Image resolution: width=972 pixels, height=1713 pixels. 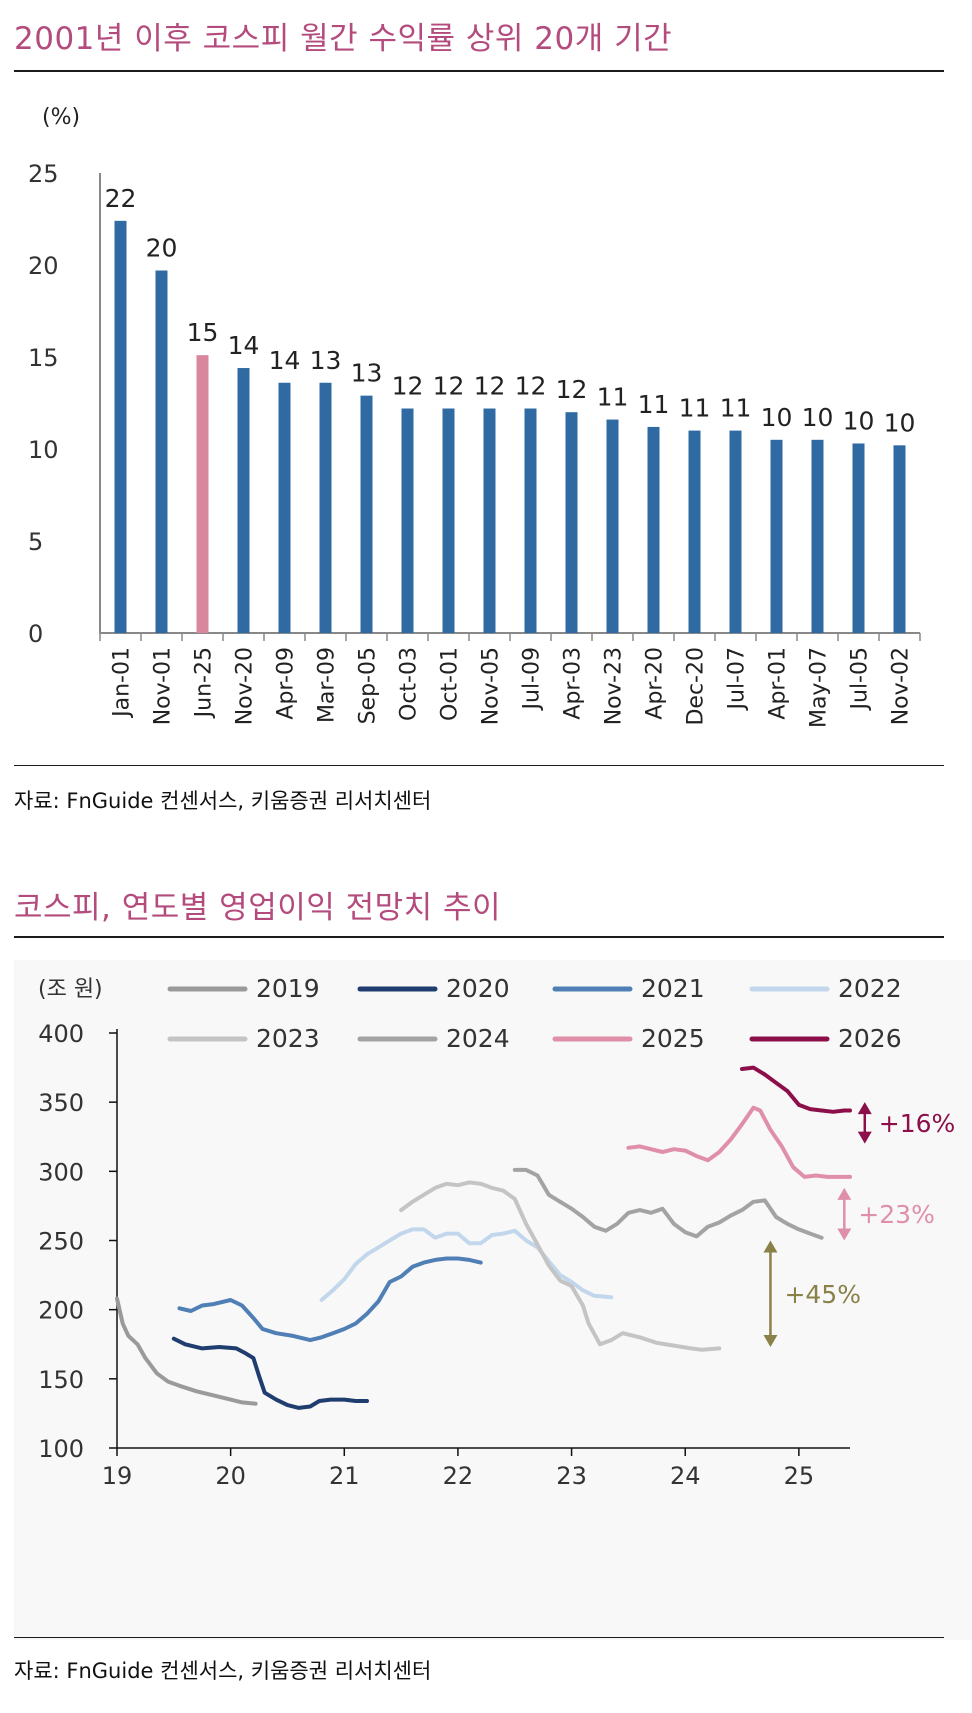 What do you see at coordinates (327, 685) in the screenshot?
I see `bar-chart-x-tick-label: Mar-09` at bounding box center [327, 685].